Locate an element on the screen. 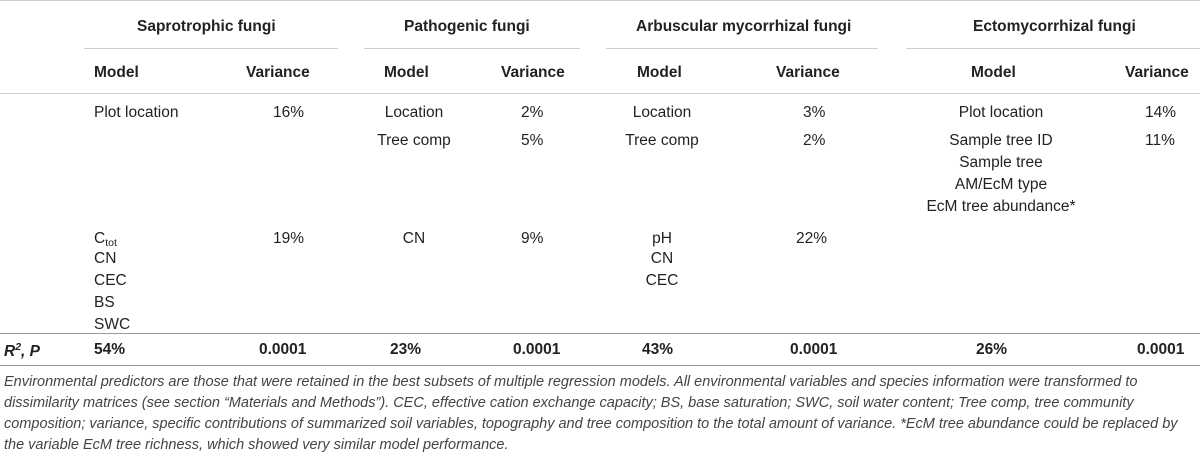 The image size is (1200, 464). am-variance-location: 3% is located at coordinates (814, 112).